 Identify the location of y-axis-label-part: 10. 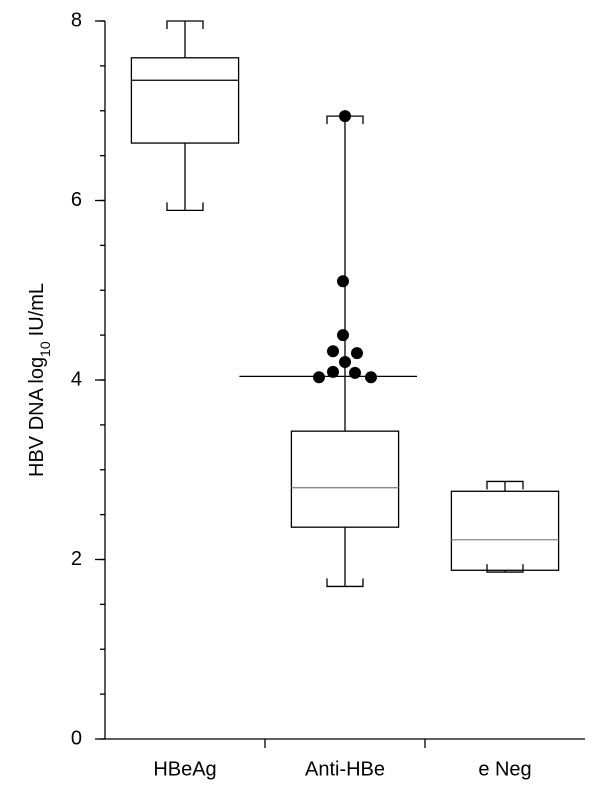
(45, 349).